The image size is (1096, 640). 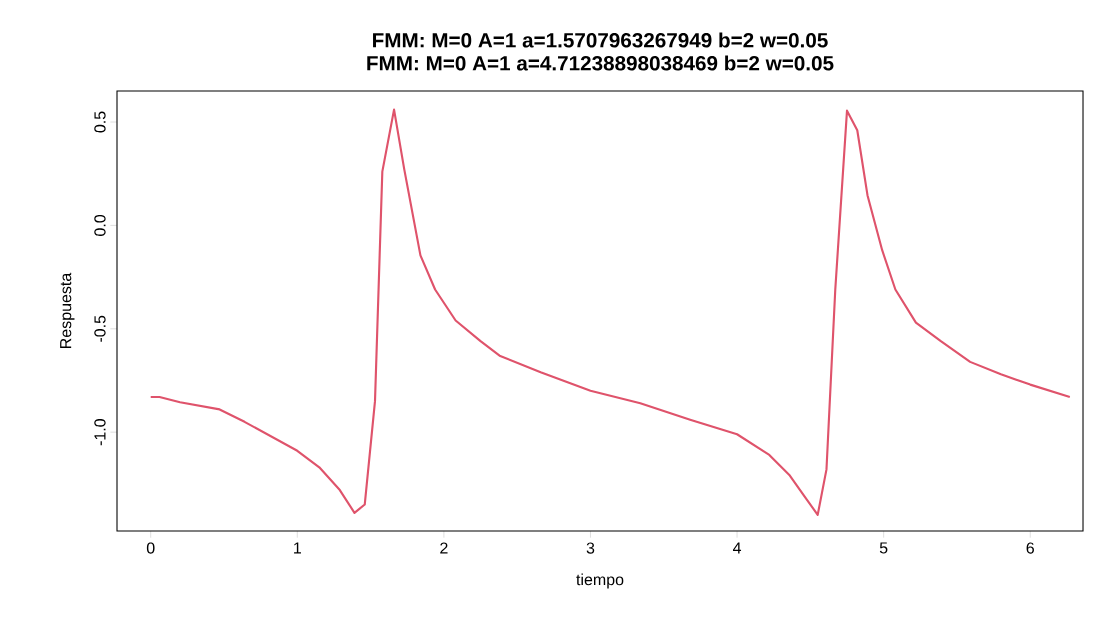 What do you see at coordinates (600, 63) in the screenshot?
I see `chart-subtitle: FMM: M=0 A=1 a=4.71238898038469 b=2 w=0.05` at bounding box center [600, 63].